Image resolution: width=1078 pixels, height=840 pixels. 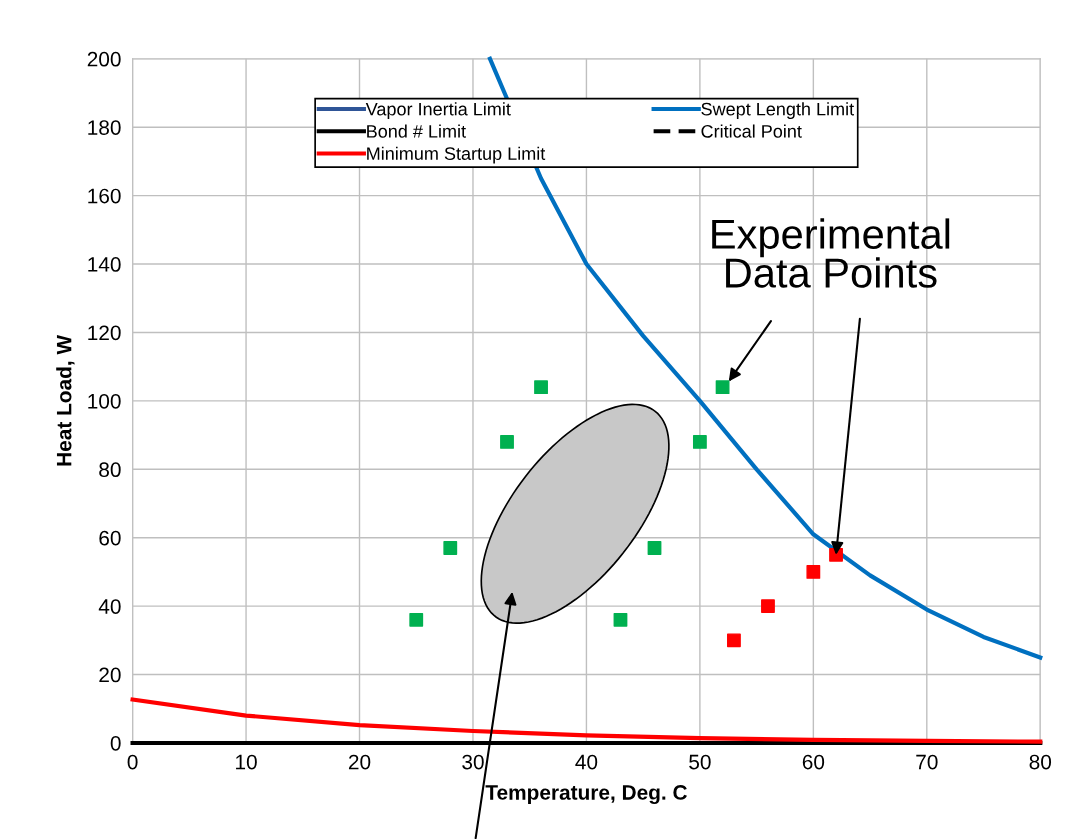 I want to click on x-tick-label: 30, so click(x=473, y=762).